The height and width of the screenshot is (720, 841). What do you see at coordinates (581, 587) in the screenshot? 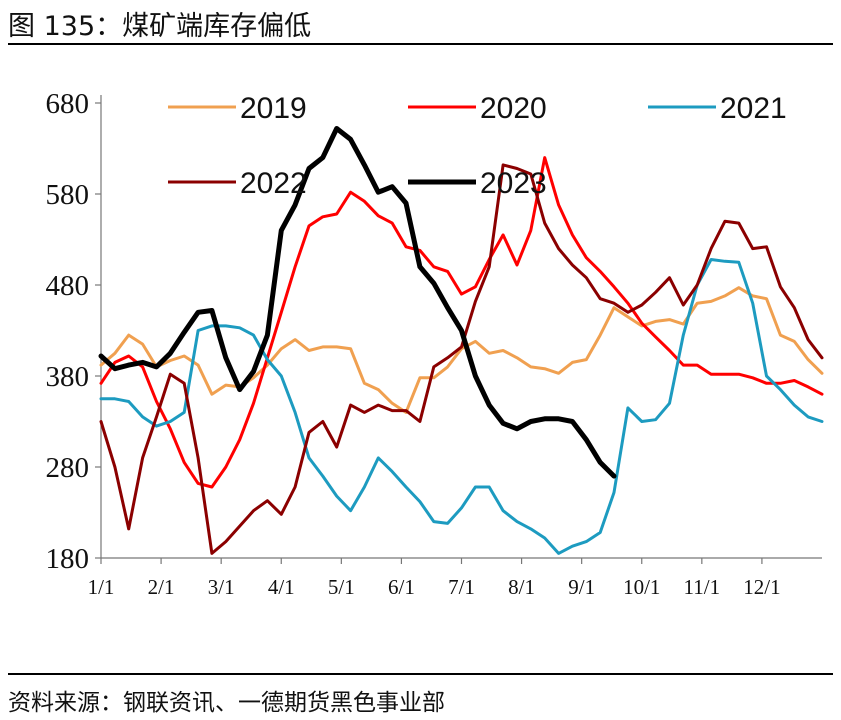
I see `x-tick-label: 9/1` at bounding box center [581, 587].